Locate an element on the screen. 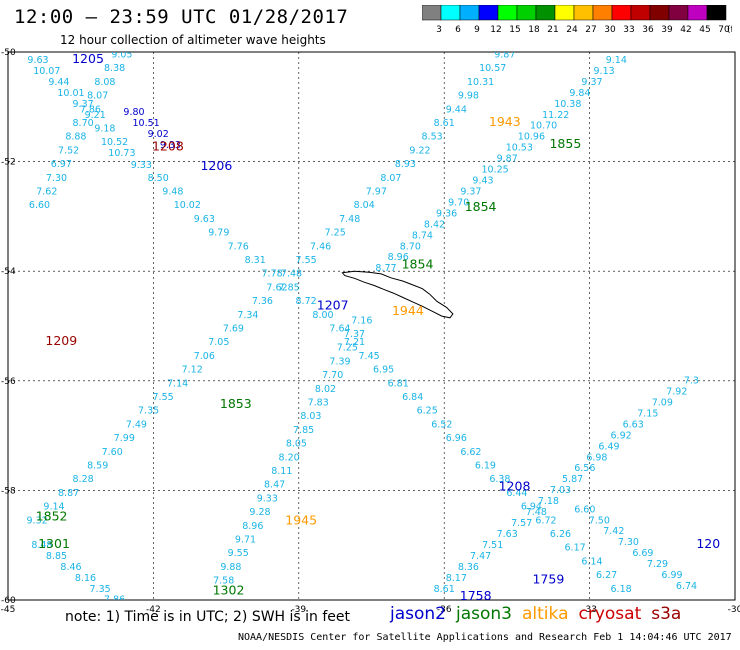  pass-time-label: 12.17 is located at coordinates (137, 45).